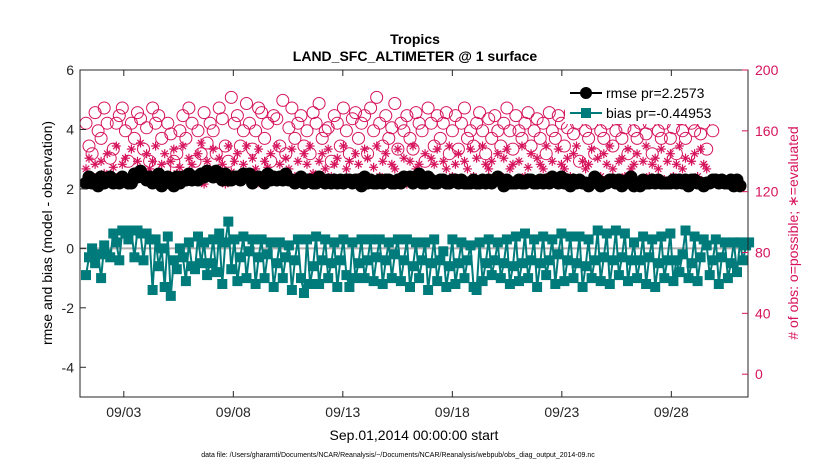 The width and height of the screenshot is (830, 470). I want to click on y-right-tick-label: 200, so click(767, 70).